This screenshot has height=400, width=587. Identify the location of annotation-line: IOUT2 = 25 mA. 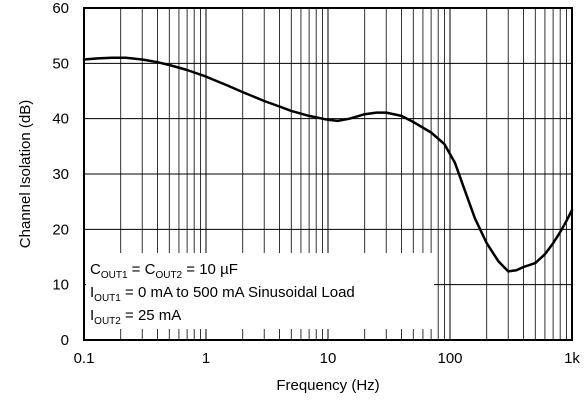
(135, 317).